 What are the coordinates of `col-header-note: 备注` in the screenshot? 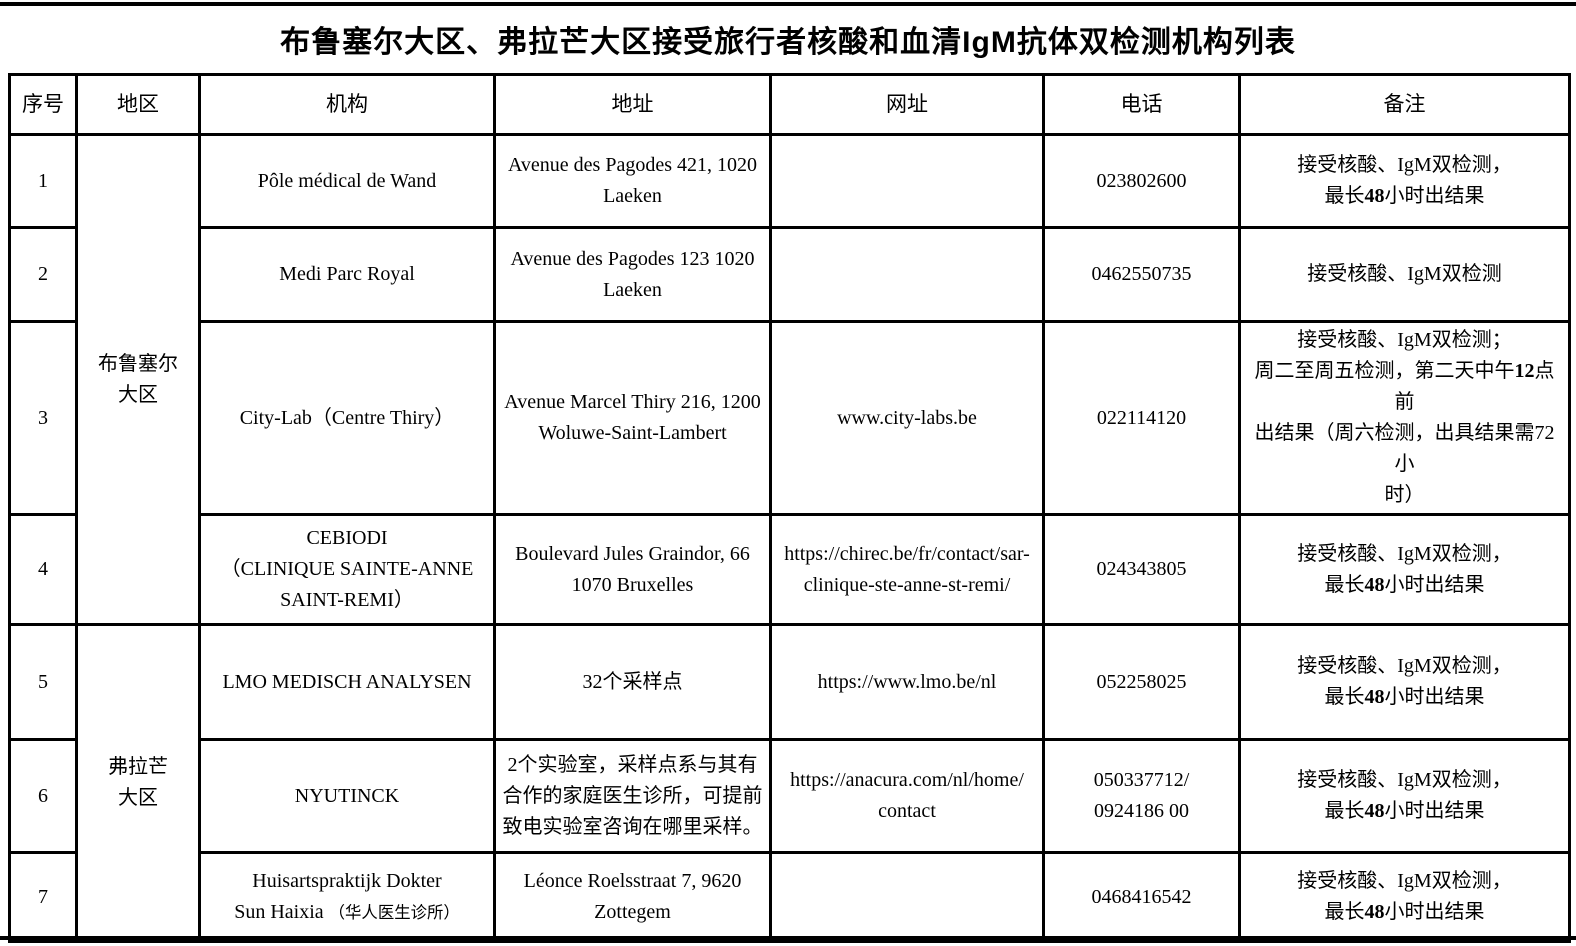 It's located at (1404, 104).